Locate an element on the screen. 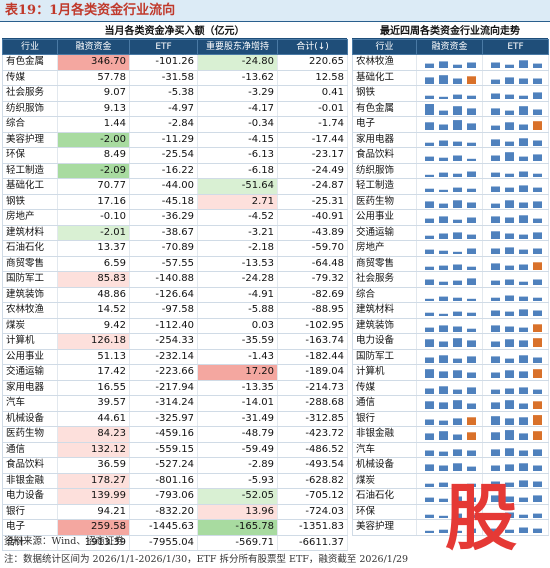  cell-etf: -232.14 is located at coordinates (163, 357).